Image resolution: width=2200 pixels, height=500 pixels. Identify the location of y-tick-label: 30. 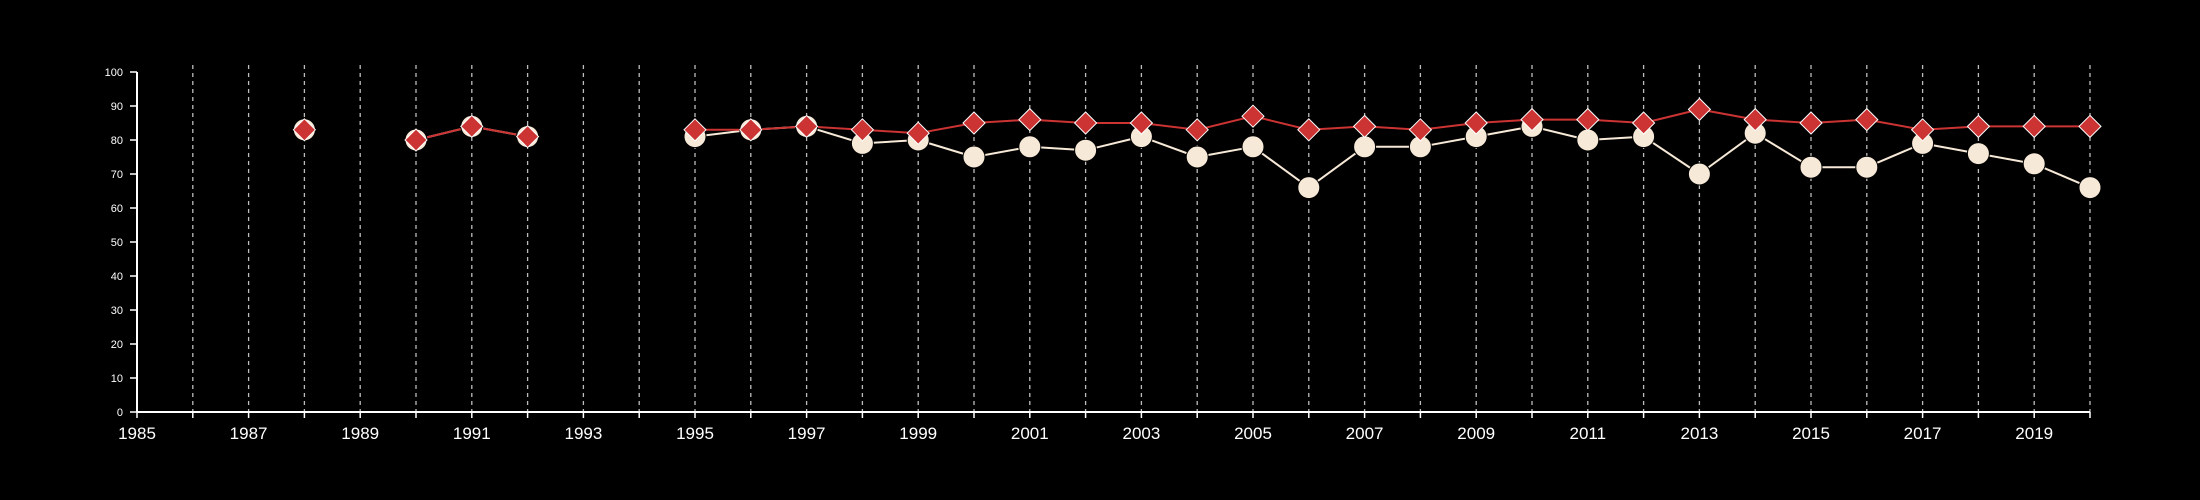
(117, 311).